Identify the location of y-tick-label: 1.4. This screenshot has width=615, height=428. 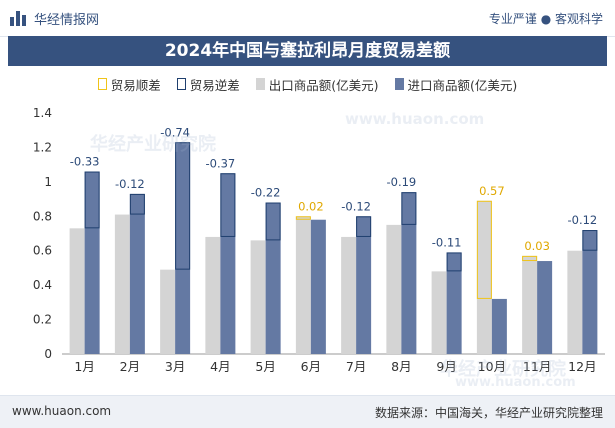
(42, 113).